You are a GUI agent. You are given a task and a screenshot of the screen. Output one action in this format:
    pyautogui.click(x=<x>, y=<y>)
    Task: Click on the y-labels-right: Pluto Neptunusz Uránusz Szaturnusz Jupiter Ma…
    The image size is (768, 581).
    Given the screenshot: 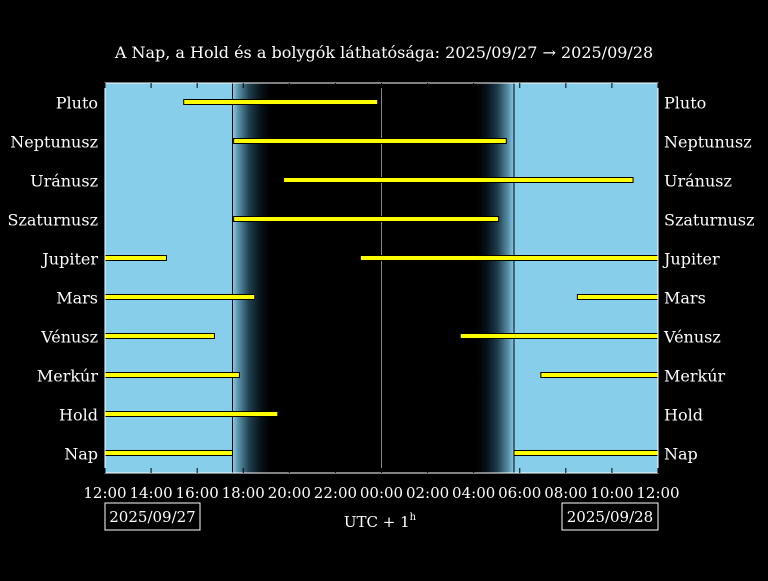 What is the action you would take?
    pyautogui.click(x=708, y=279)
    